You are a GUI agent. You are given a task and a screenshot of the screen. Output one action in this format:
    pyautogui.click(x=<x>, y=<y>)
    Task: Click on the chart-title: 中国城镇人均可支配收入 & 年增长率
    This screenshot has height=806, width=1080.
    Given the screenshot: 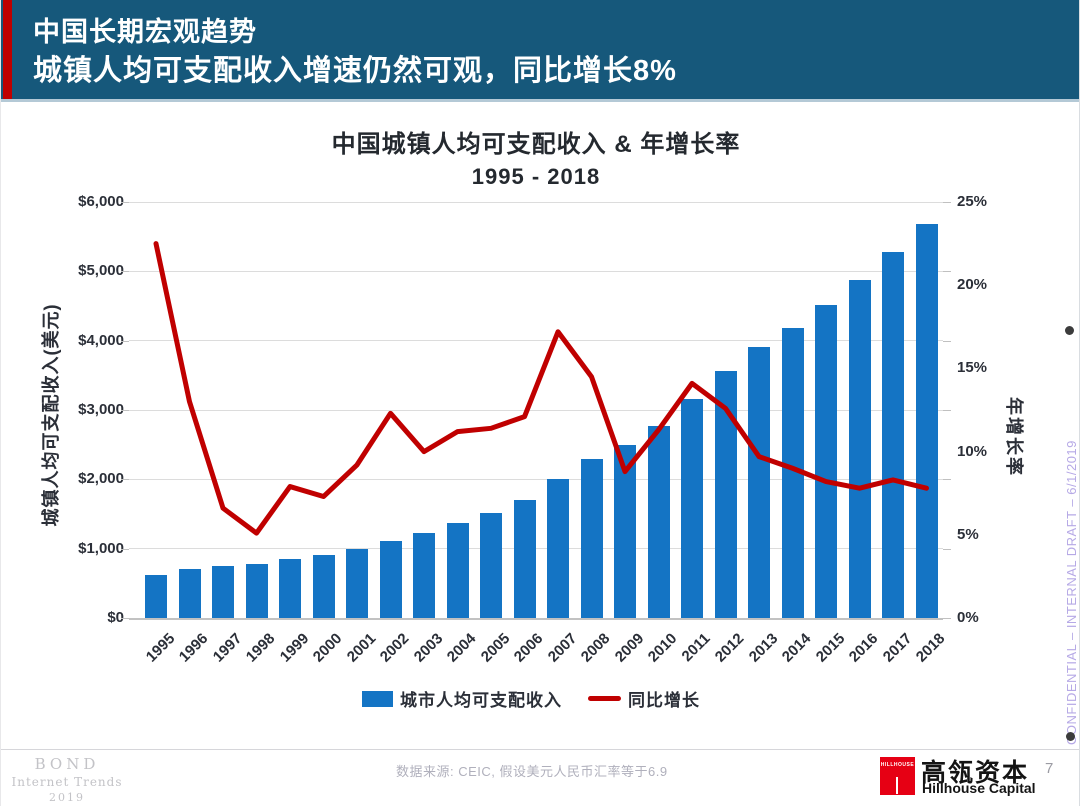 What is the action you would take?
    pyautogui.click(x=536, y=144)
    